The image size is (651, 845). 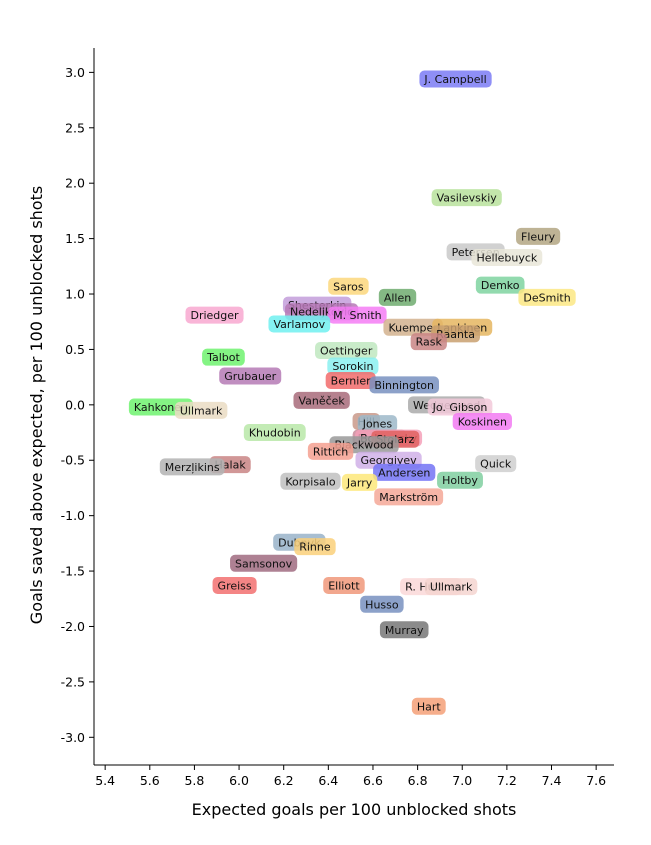 I want to click on data-point-label: DeSmith, so click(x=546, y=297).